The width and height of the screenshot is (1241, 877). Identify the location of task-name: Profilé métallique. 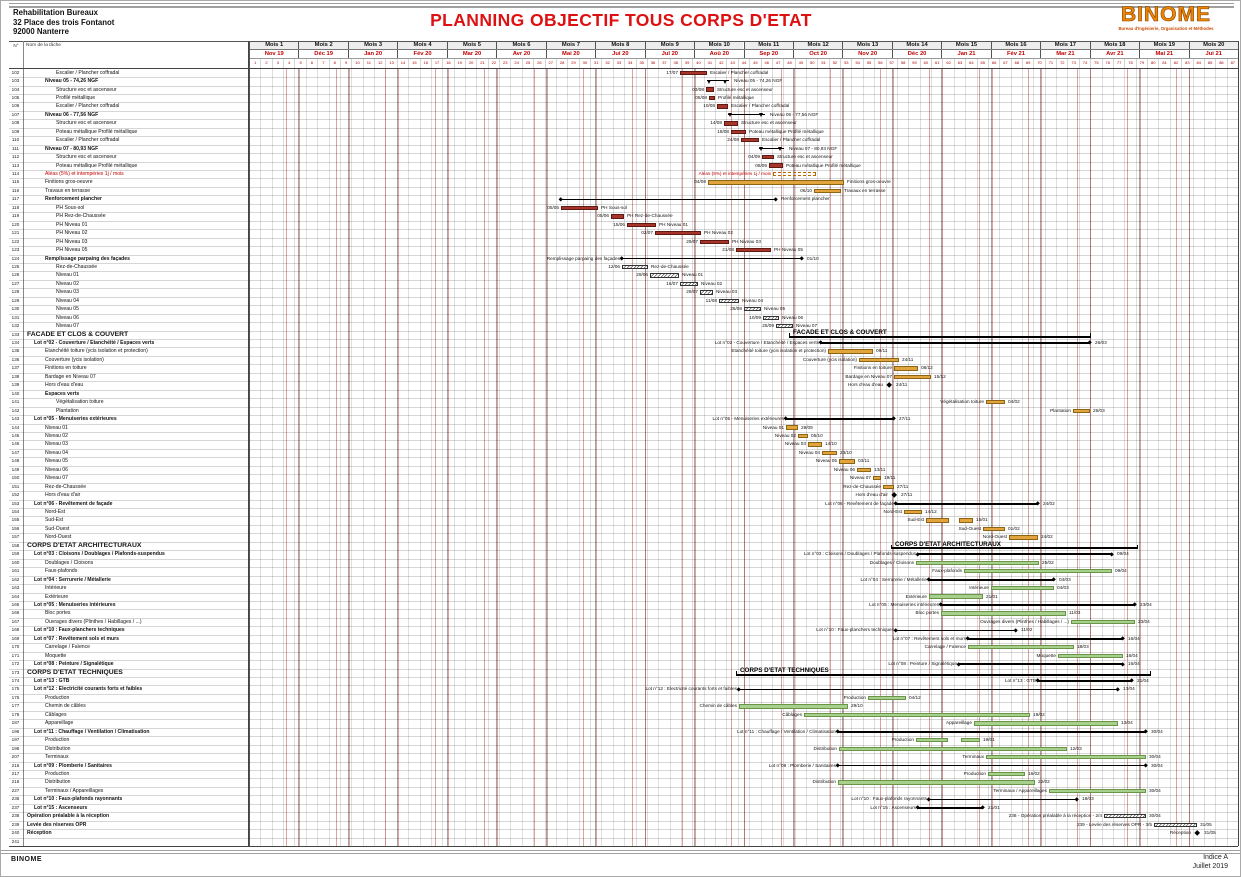
(76, 97).